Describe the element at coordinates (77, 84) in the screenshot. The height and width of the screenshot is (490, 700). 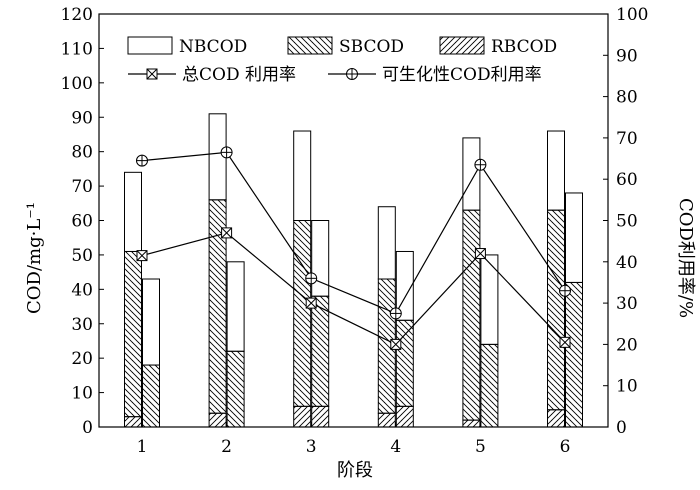
I see `y-tick-label: 100` at that location.